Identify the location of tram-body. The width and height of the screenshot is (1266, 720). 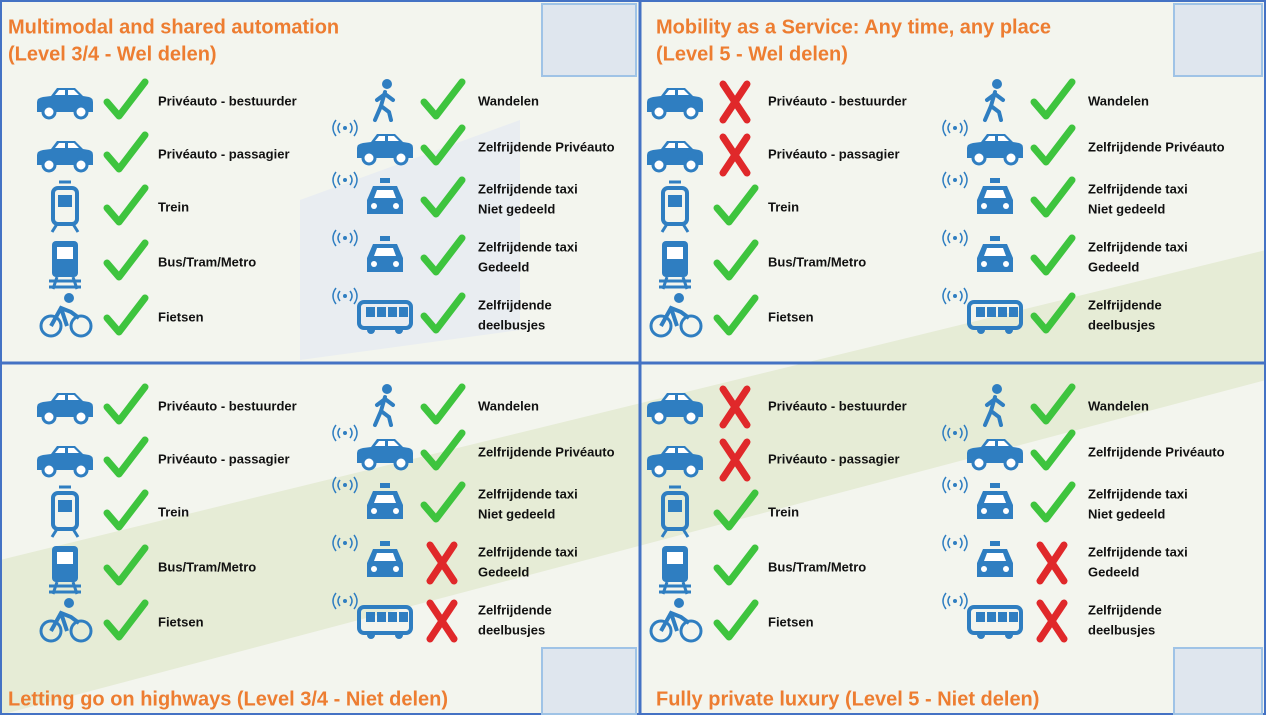
(675, 206).